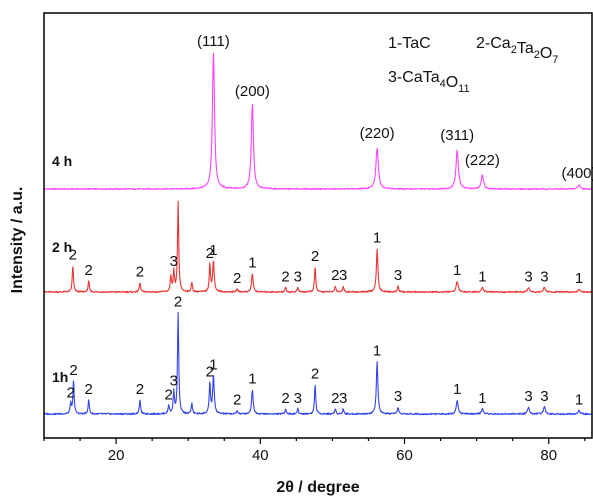 This screenshot has width=593, height=499. What do you see at coordinates (252, 91) in the screenshot?
I see `peak-label: (200)` at bounding box center [252, 91].